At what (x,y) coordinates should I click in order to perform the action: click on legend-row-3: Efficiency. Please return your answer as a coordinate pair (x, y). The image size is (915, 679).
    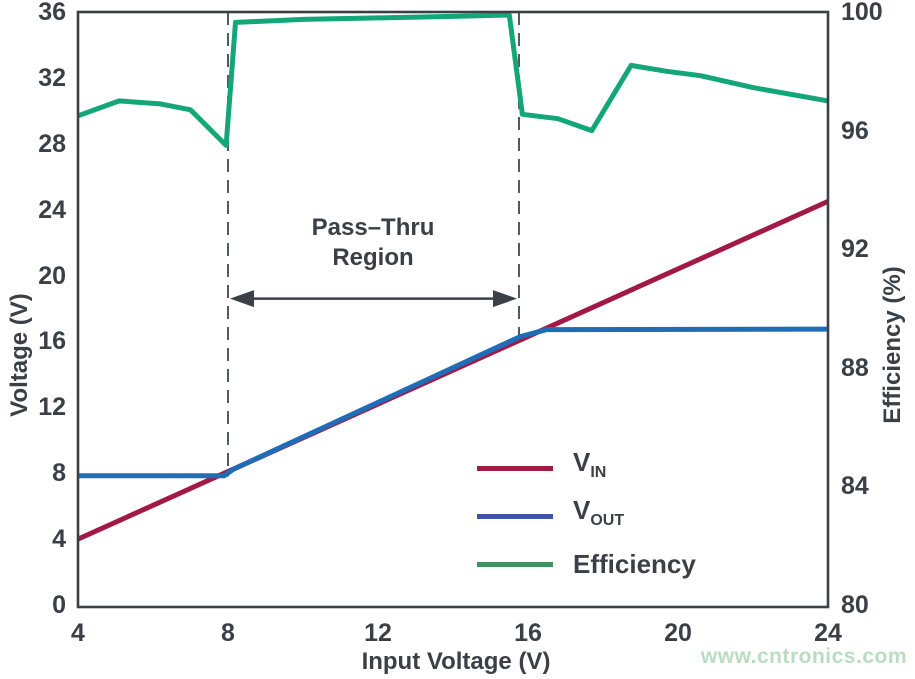
    Looking at the image, I should click on (586, 564).